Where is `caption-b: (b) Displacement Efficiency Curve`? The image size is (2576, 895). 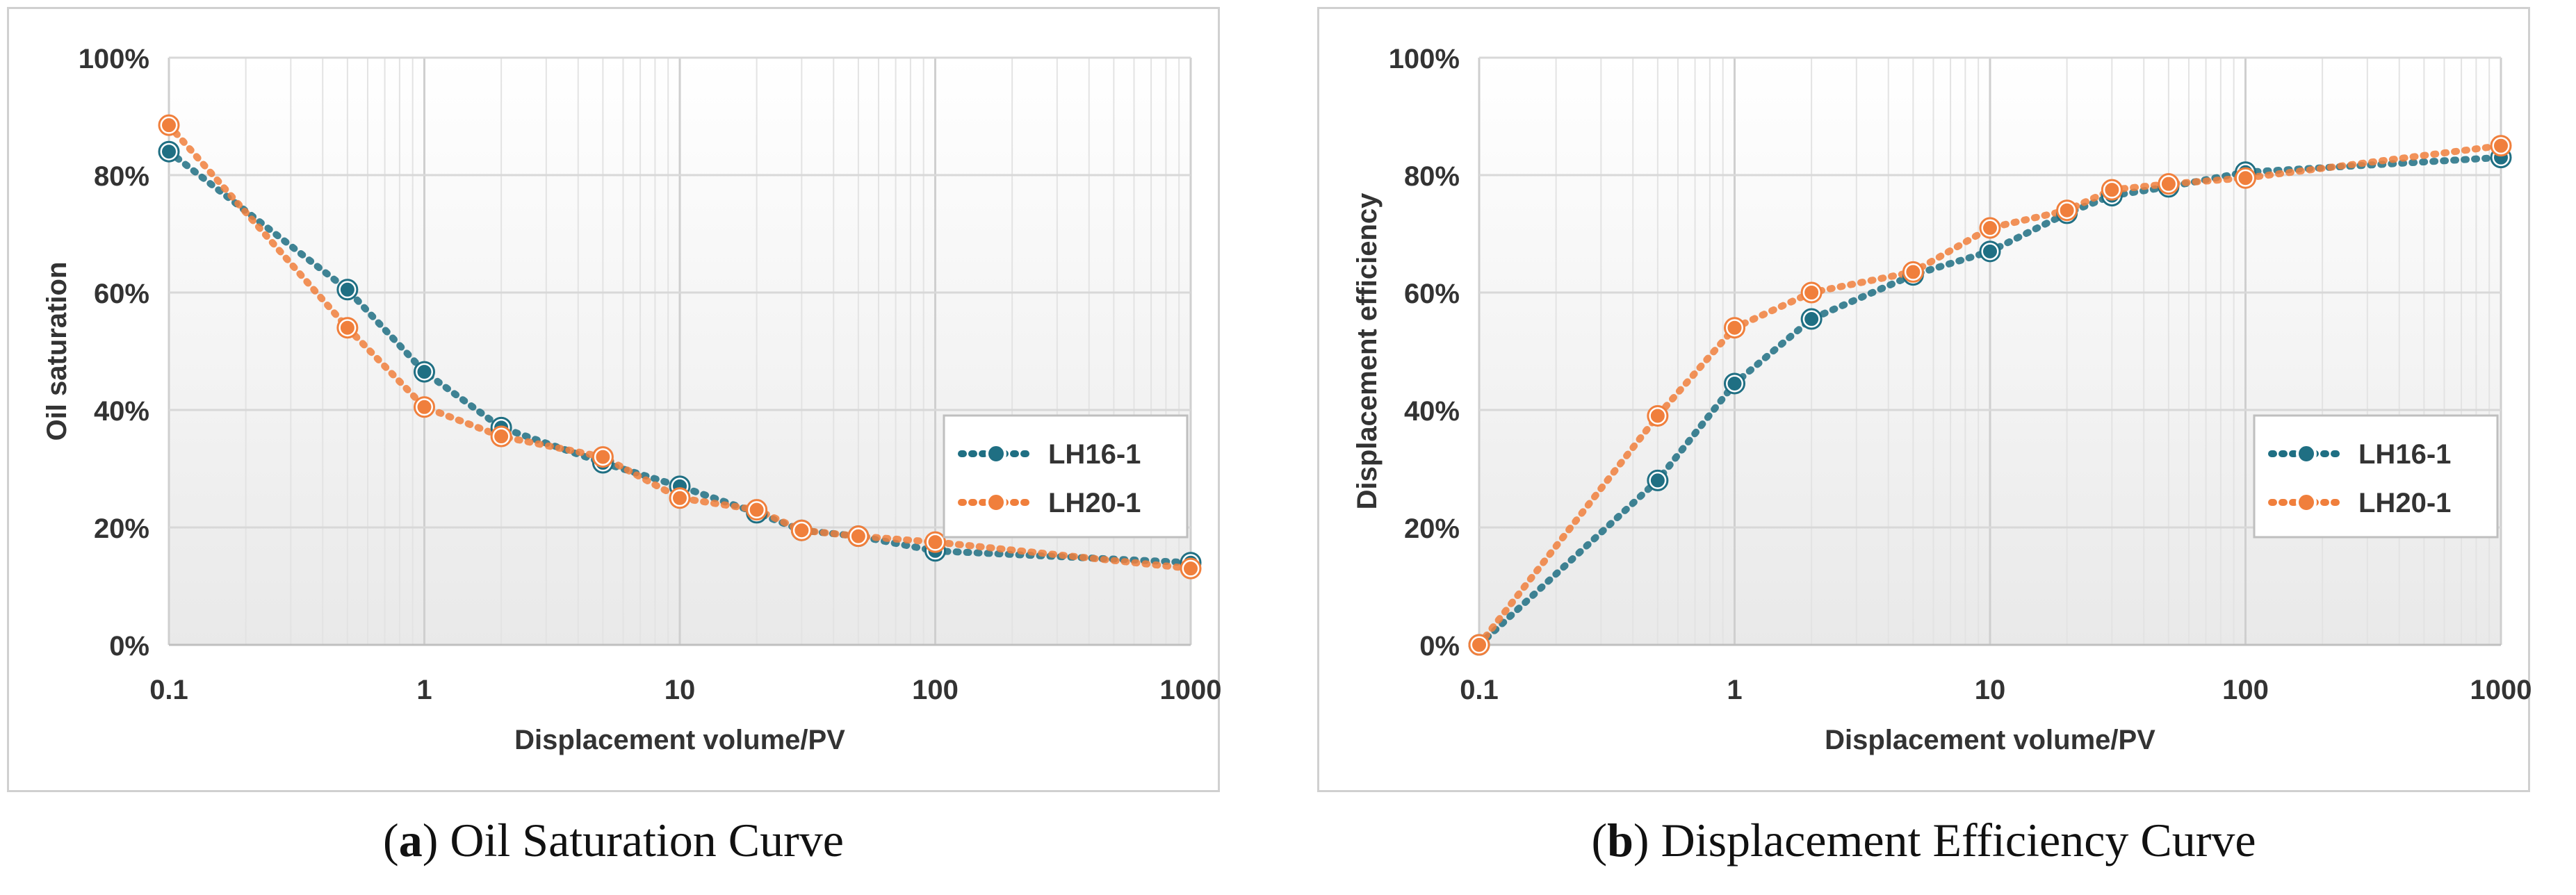
caption-b: (b) Displacement Efficiency Curve is located at coordinates (1923, 840).